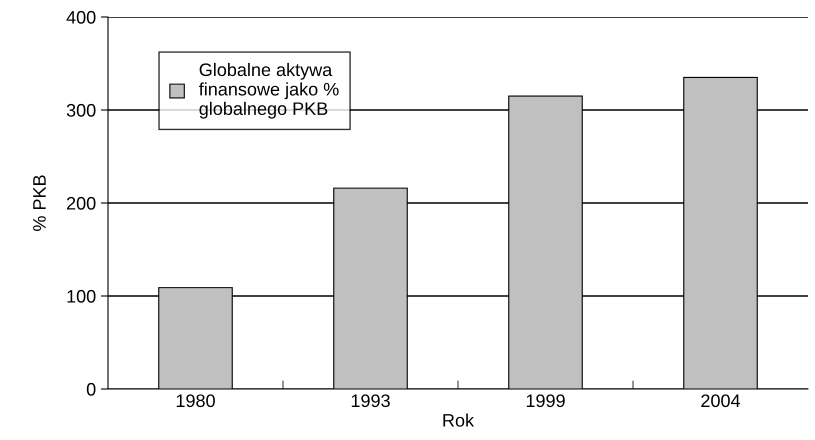  I want to click on y-tick-label: 300, so click(81, 110).